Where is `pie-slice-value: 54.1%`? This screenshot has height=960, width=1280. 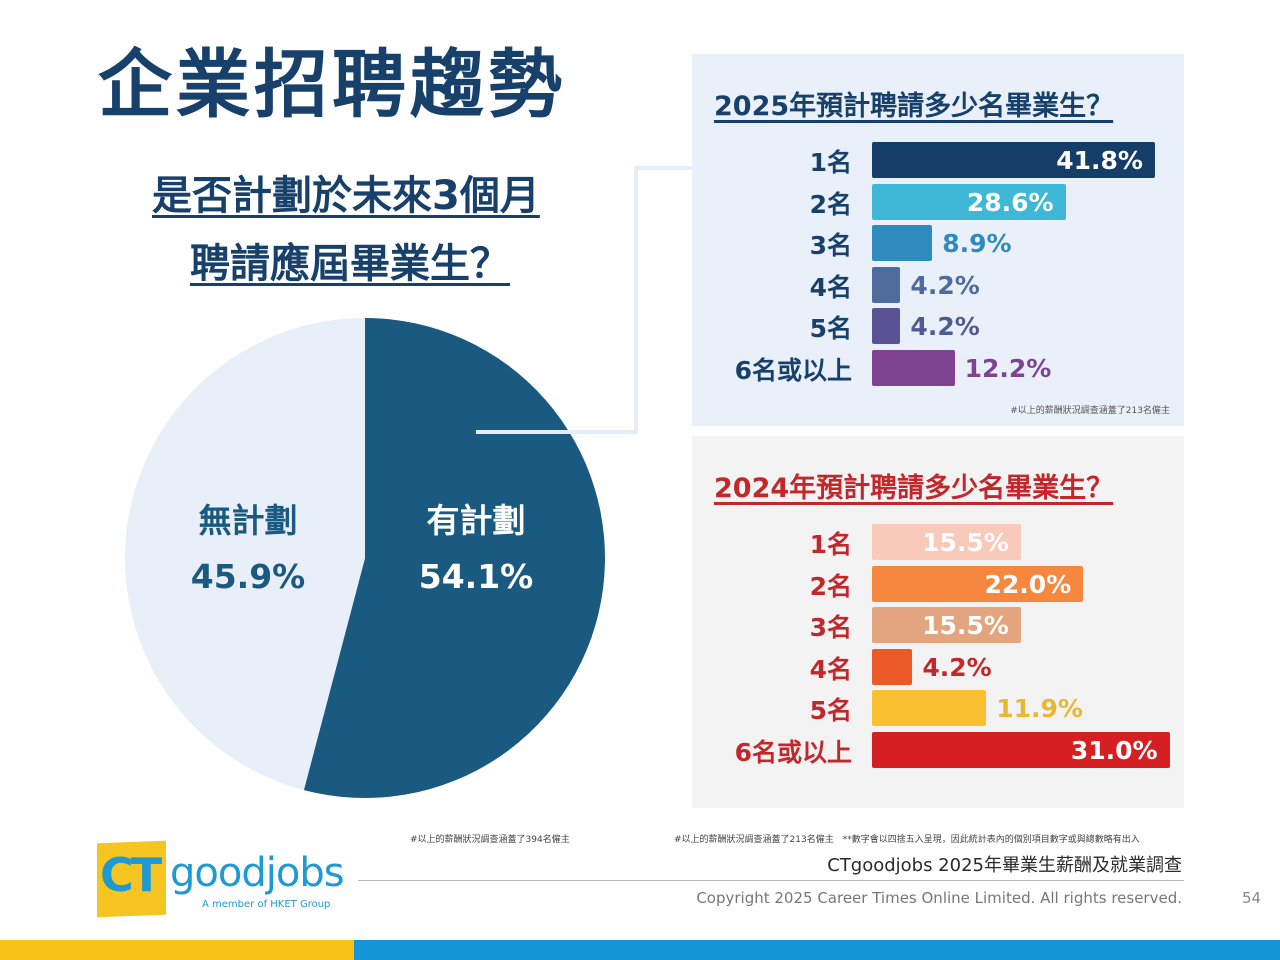
pie-slice-value: 54.1% is located at coordinates (476, 576).